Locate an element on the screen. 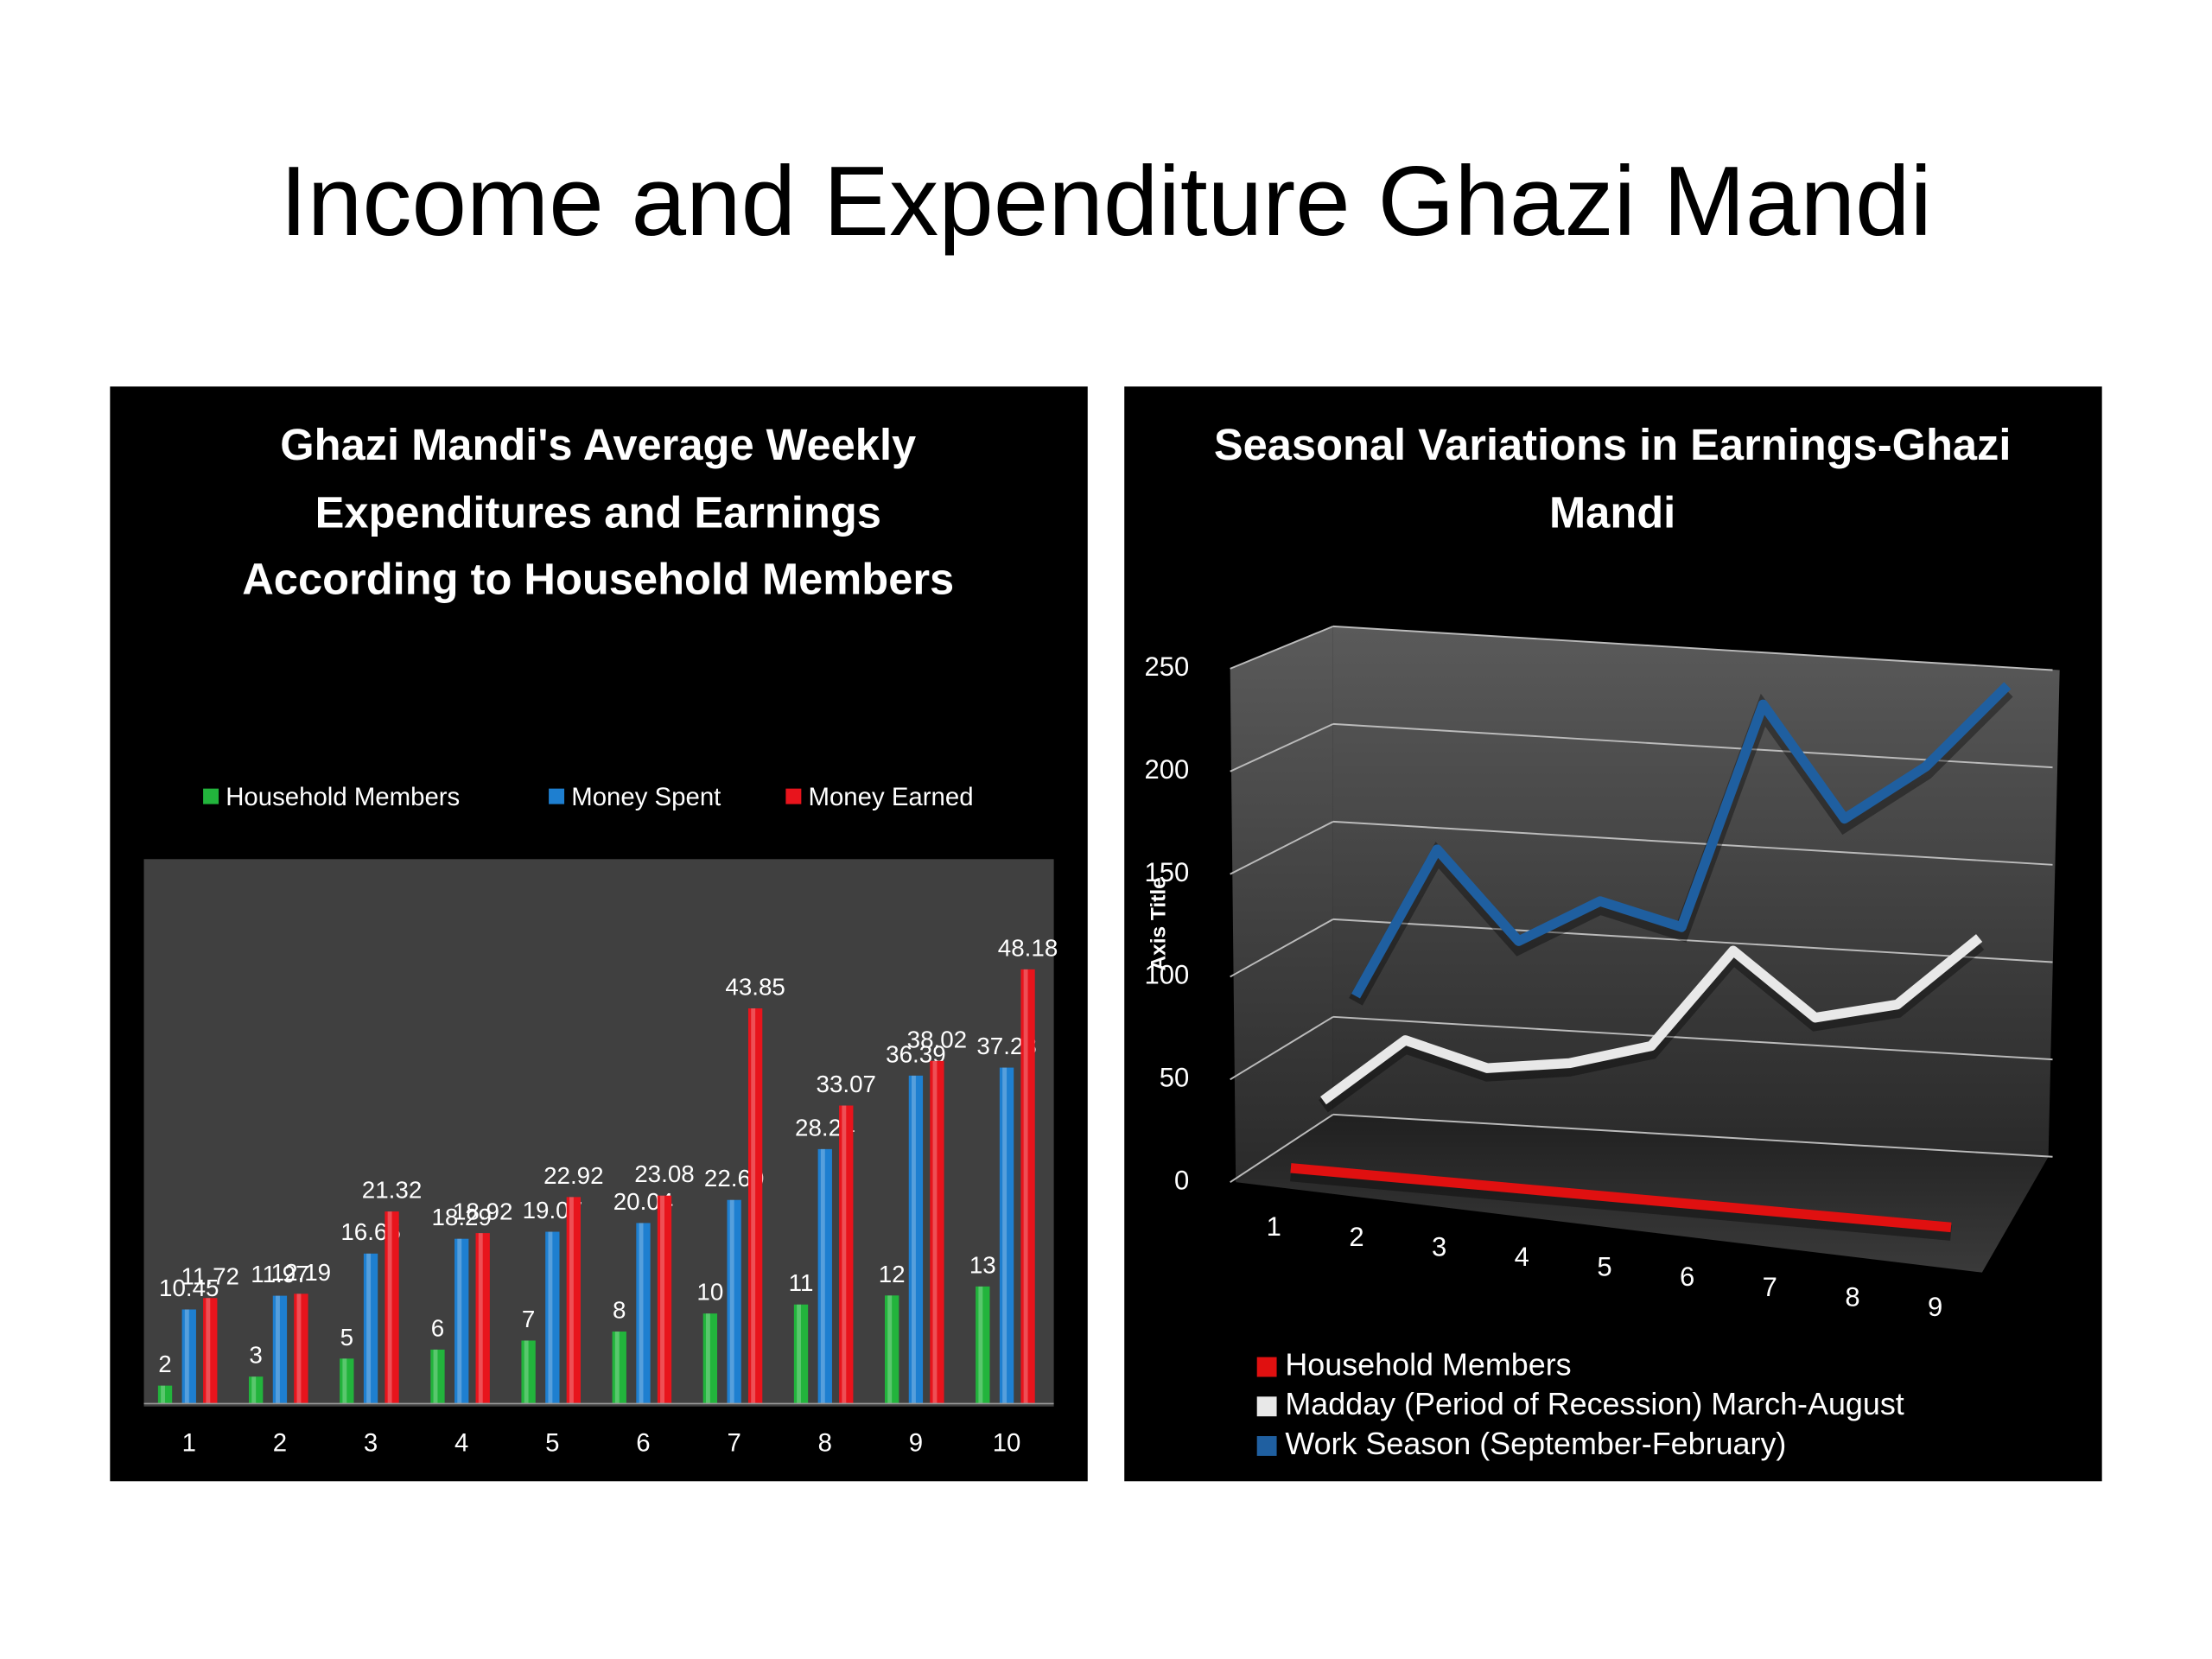 The image size is (2212, 1659). data-label: 33.07 is located at coordinates (846, 1084).